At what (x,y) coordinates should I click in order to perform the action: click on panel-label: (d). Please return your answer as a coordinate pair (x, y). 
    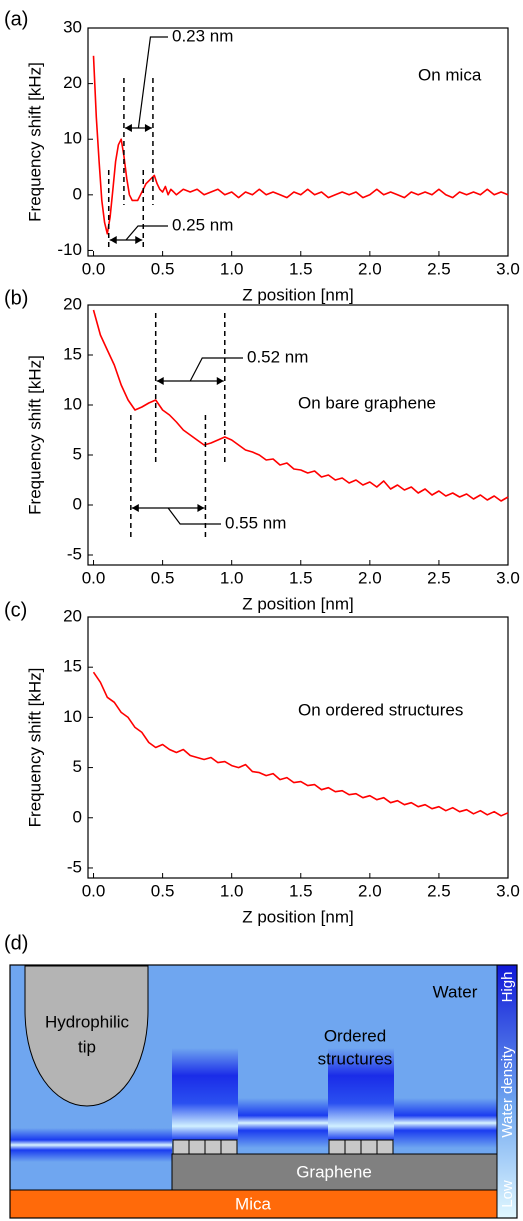
    Looking at the image, I should click on (16, 943).